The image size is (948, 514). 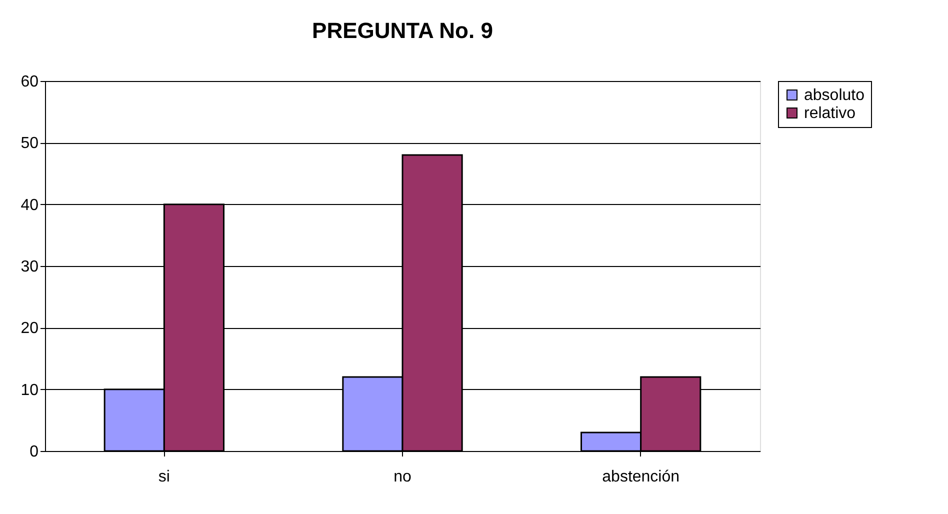 I want to click on y-tick-label: 50, so click(x=29, y=143).